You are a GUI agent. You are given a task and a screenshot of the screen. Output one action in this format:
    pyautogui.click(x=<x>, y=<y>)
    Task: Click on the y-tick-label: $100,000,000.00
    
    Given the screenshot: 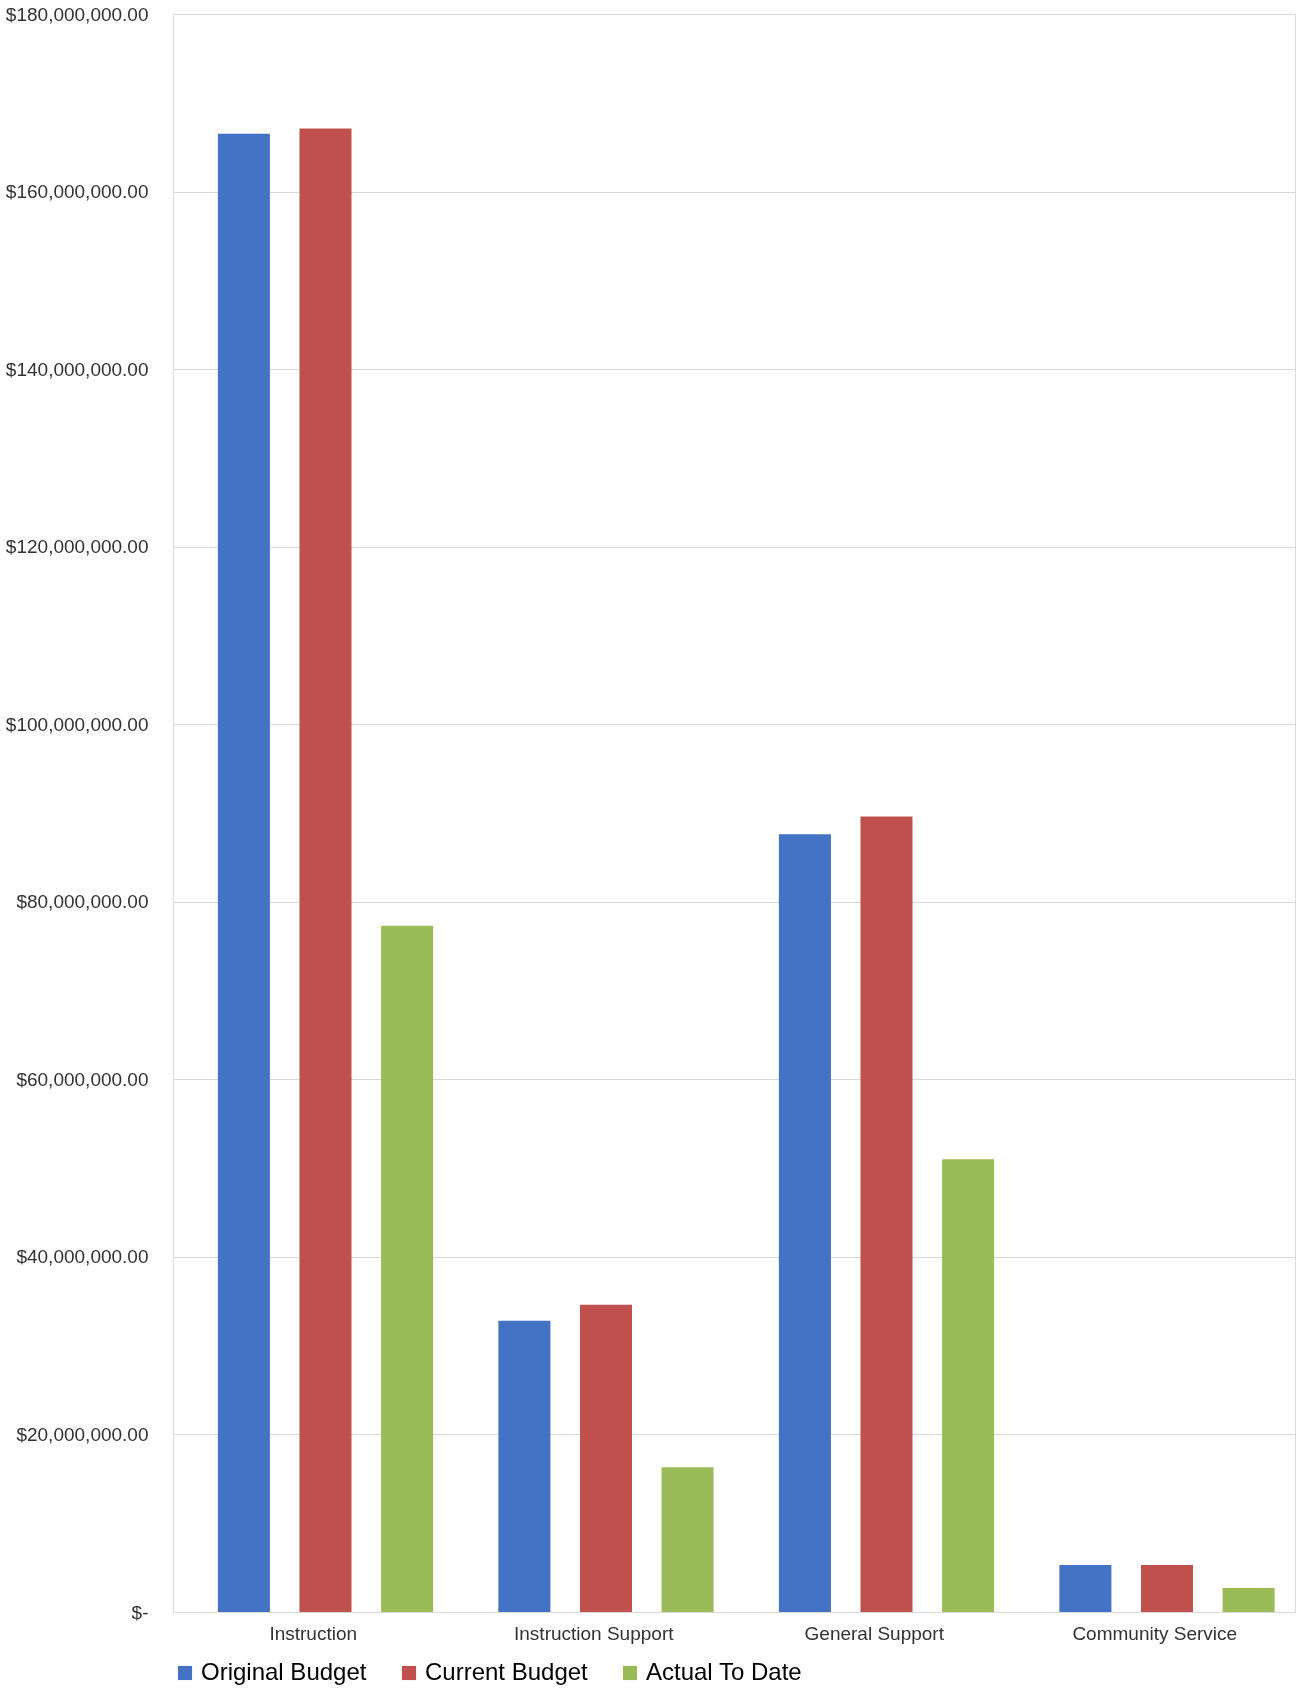 What is the action you would take?
    pyautogui.click(x=77, y=724)
    